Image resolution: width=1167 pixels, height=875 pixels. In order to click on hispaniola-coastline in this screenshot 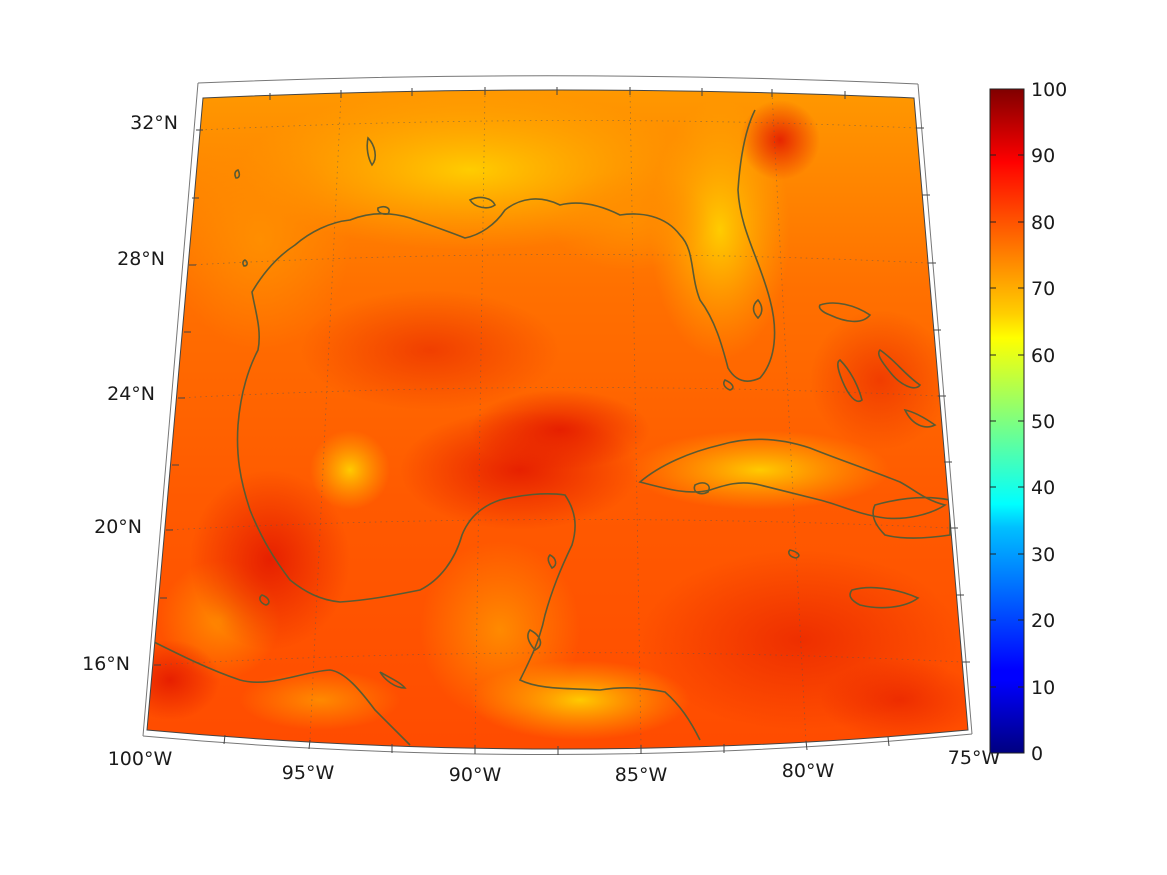, I will do `click(911, 517)`.